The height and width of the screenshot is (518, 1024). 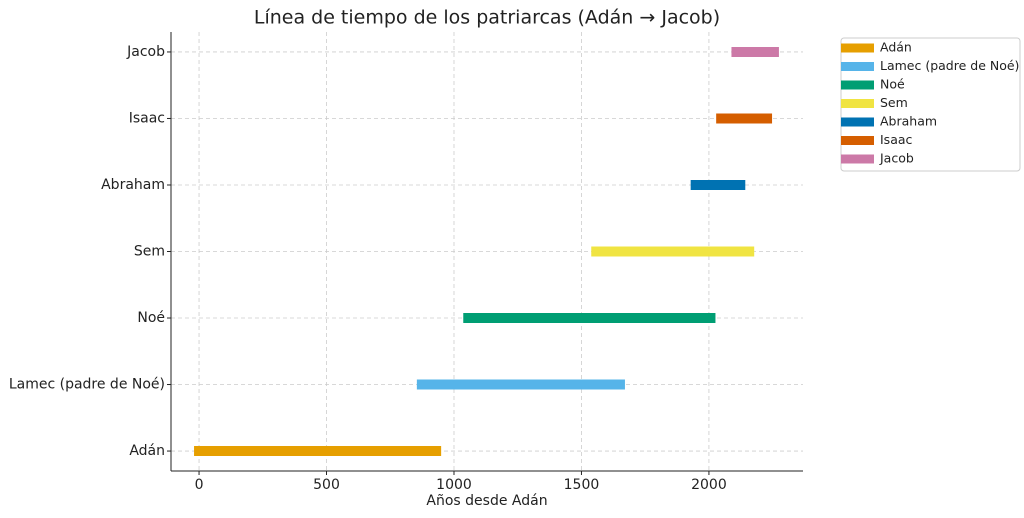 What do you see at coordinates (908, 121) in the screenshot?
I see `legend-label: Abraham` at bounding box center [908, 121].